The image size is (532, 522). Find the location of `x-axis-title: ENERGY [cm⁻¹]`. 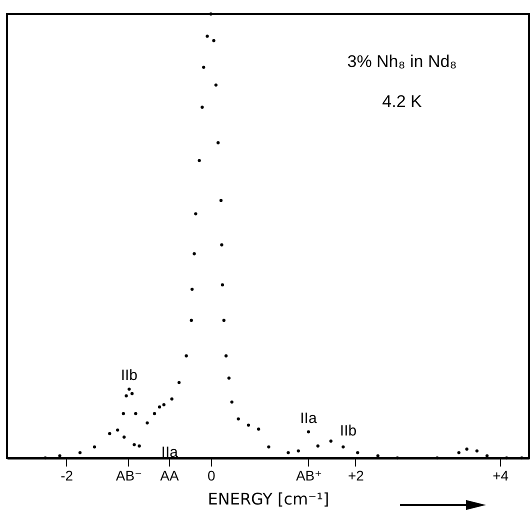

x-axis-title: ENERGY [cm⁻¹] is located at coordinates (269, 499).